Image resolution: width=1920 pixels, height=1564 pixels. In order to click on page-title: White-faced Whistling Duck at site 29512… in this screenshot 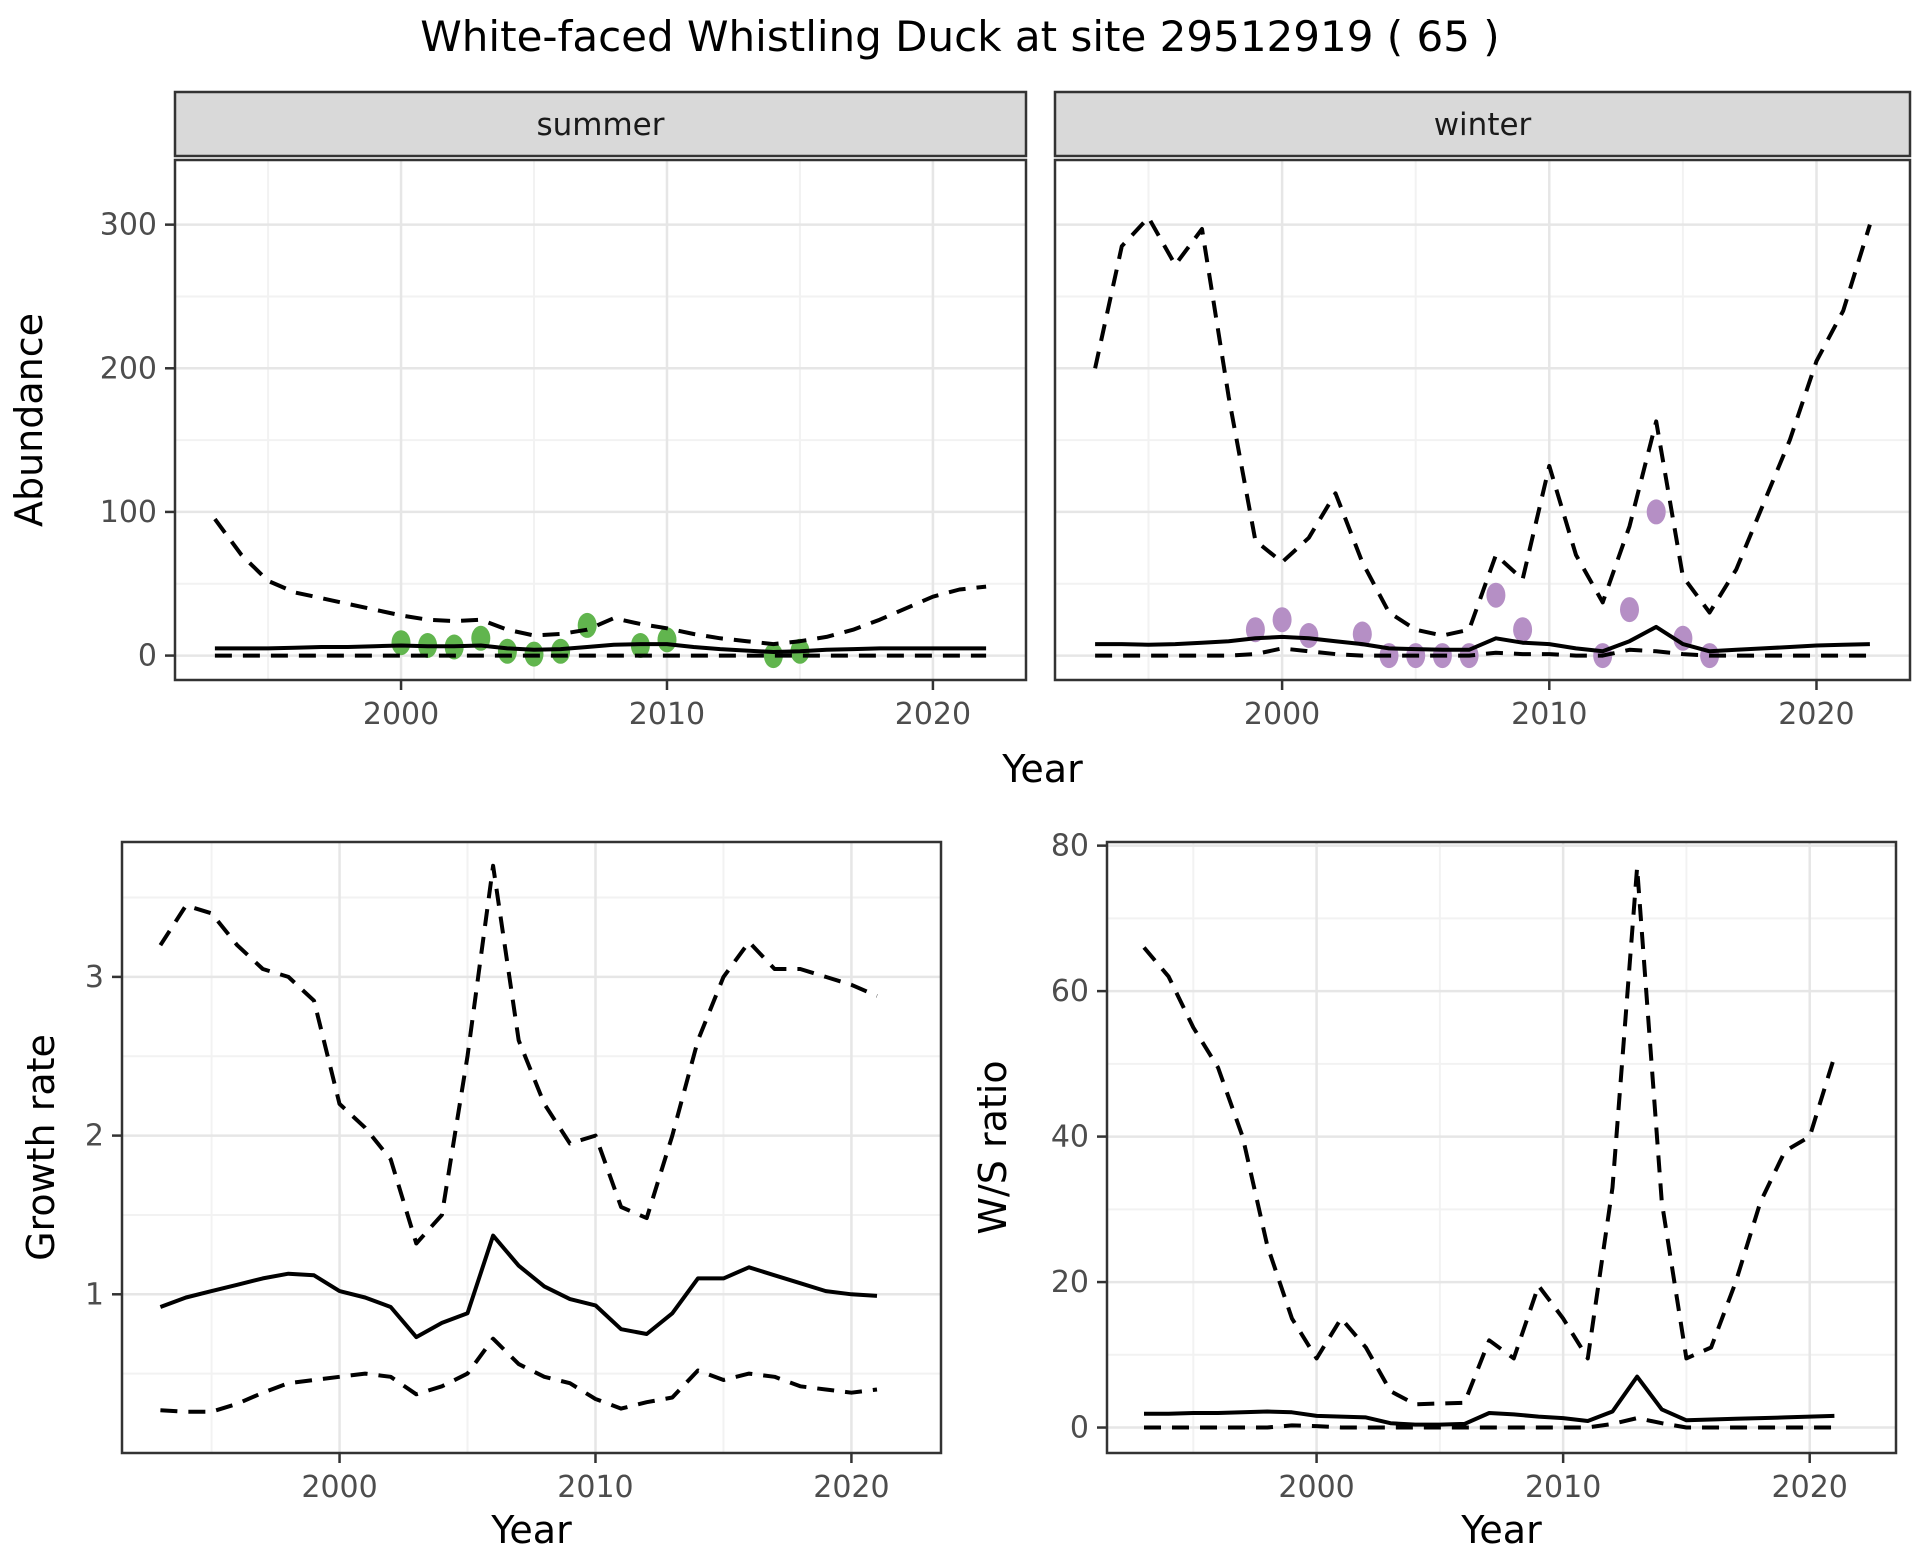, I will do `click(960, 36)`.